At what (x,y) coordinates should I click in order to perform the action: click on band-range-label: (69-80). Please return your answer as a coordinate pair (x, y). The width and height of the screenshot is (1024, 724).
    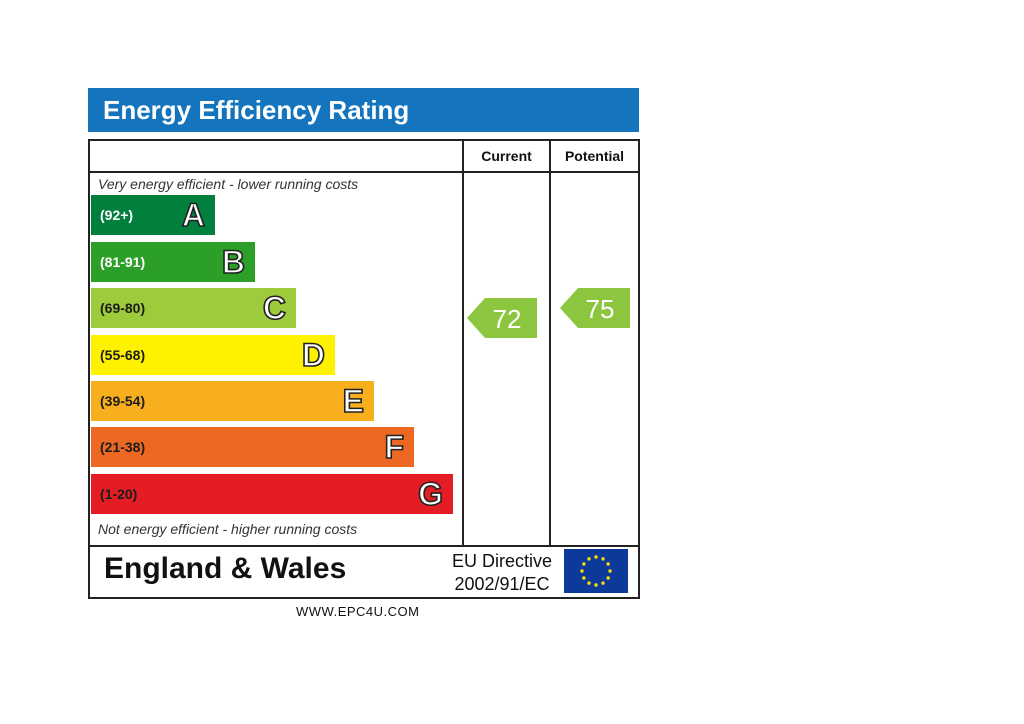
    Looking at the image, I should click on (123, 308).